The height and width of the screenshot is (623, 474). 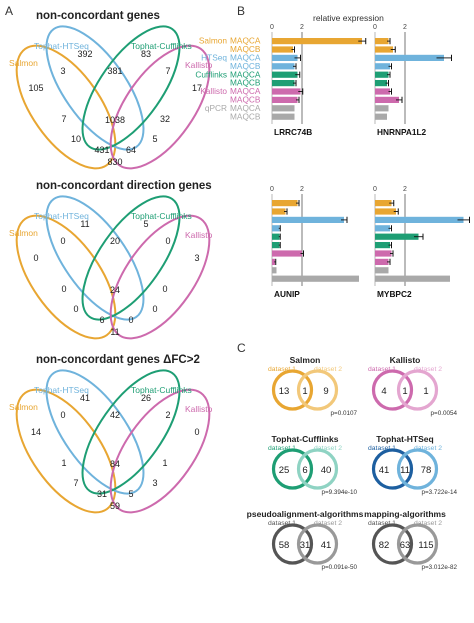 I want to click on venn-region-count: 59, so click(x=115, y=506).